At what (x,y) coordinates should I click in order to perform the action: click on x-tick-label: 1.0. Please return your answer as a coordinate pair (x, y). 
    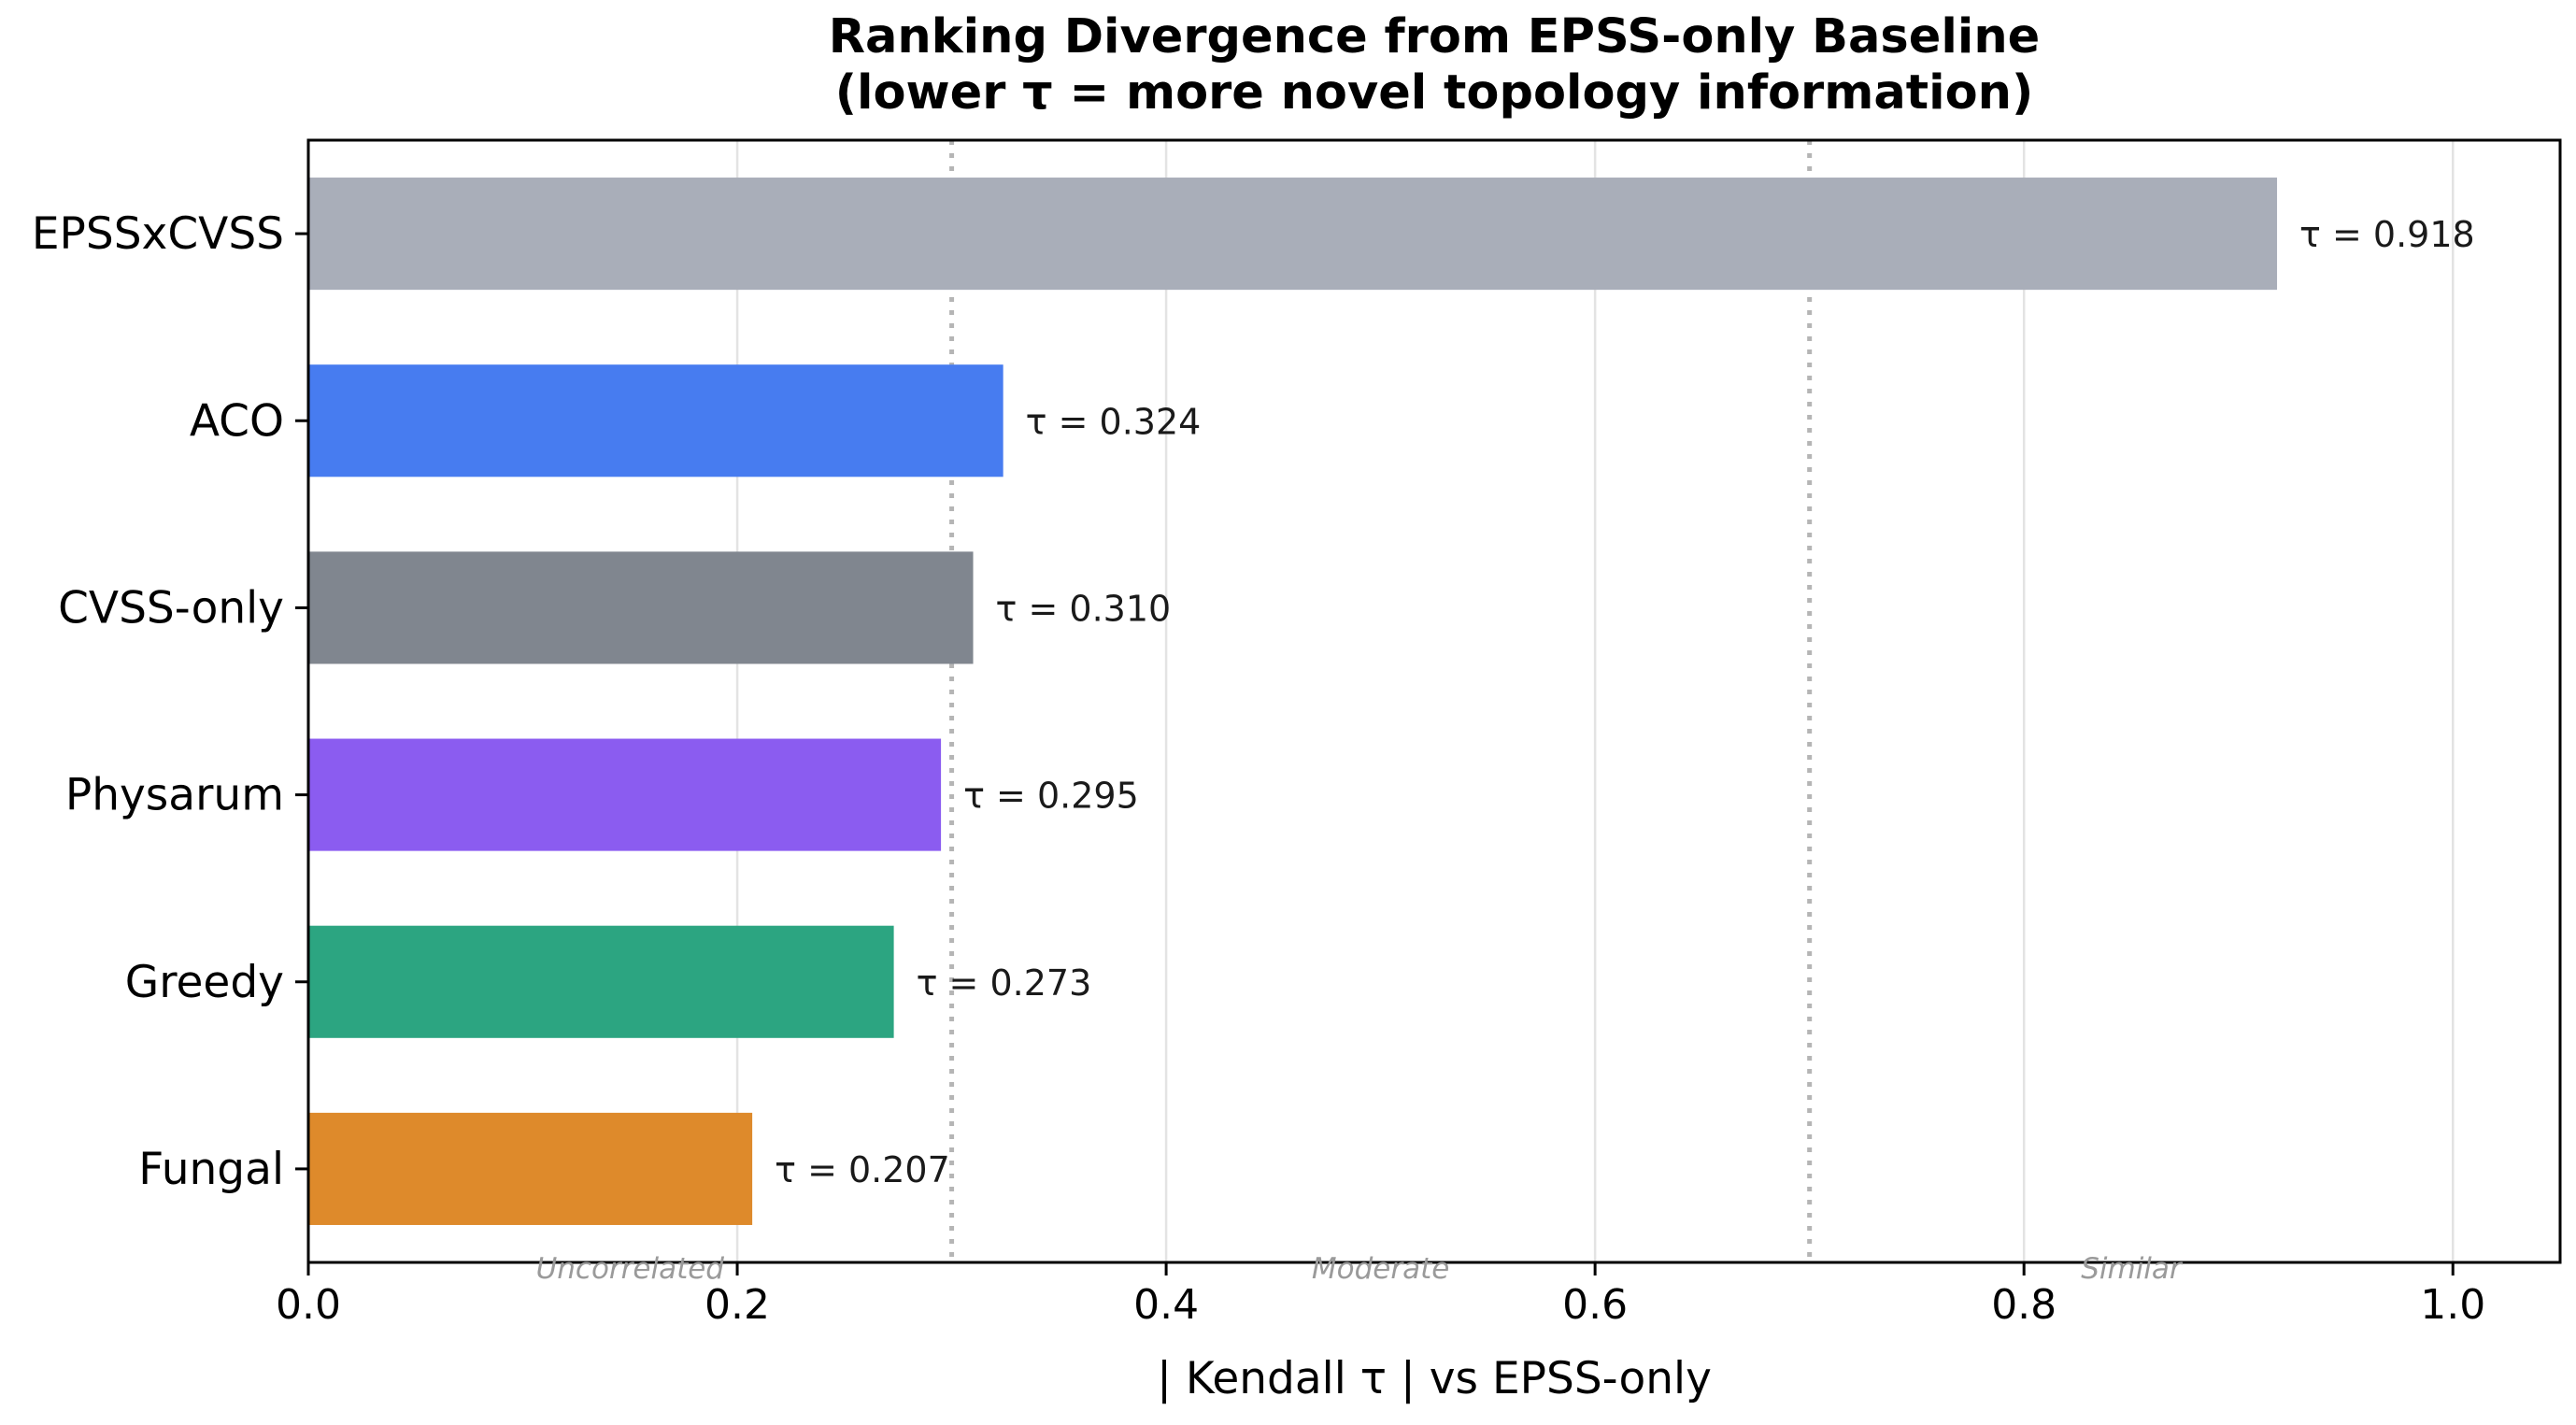
    Looking at the image, I should click on (2452, 1305).